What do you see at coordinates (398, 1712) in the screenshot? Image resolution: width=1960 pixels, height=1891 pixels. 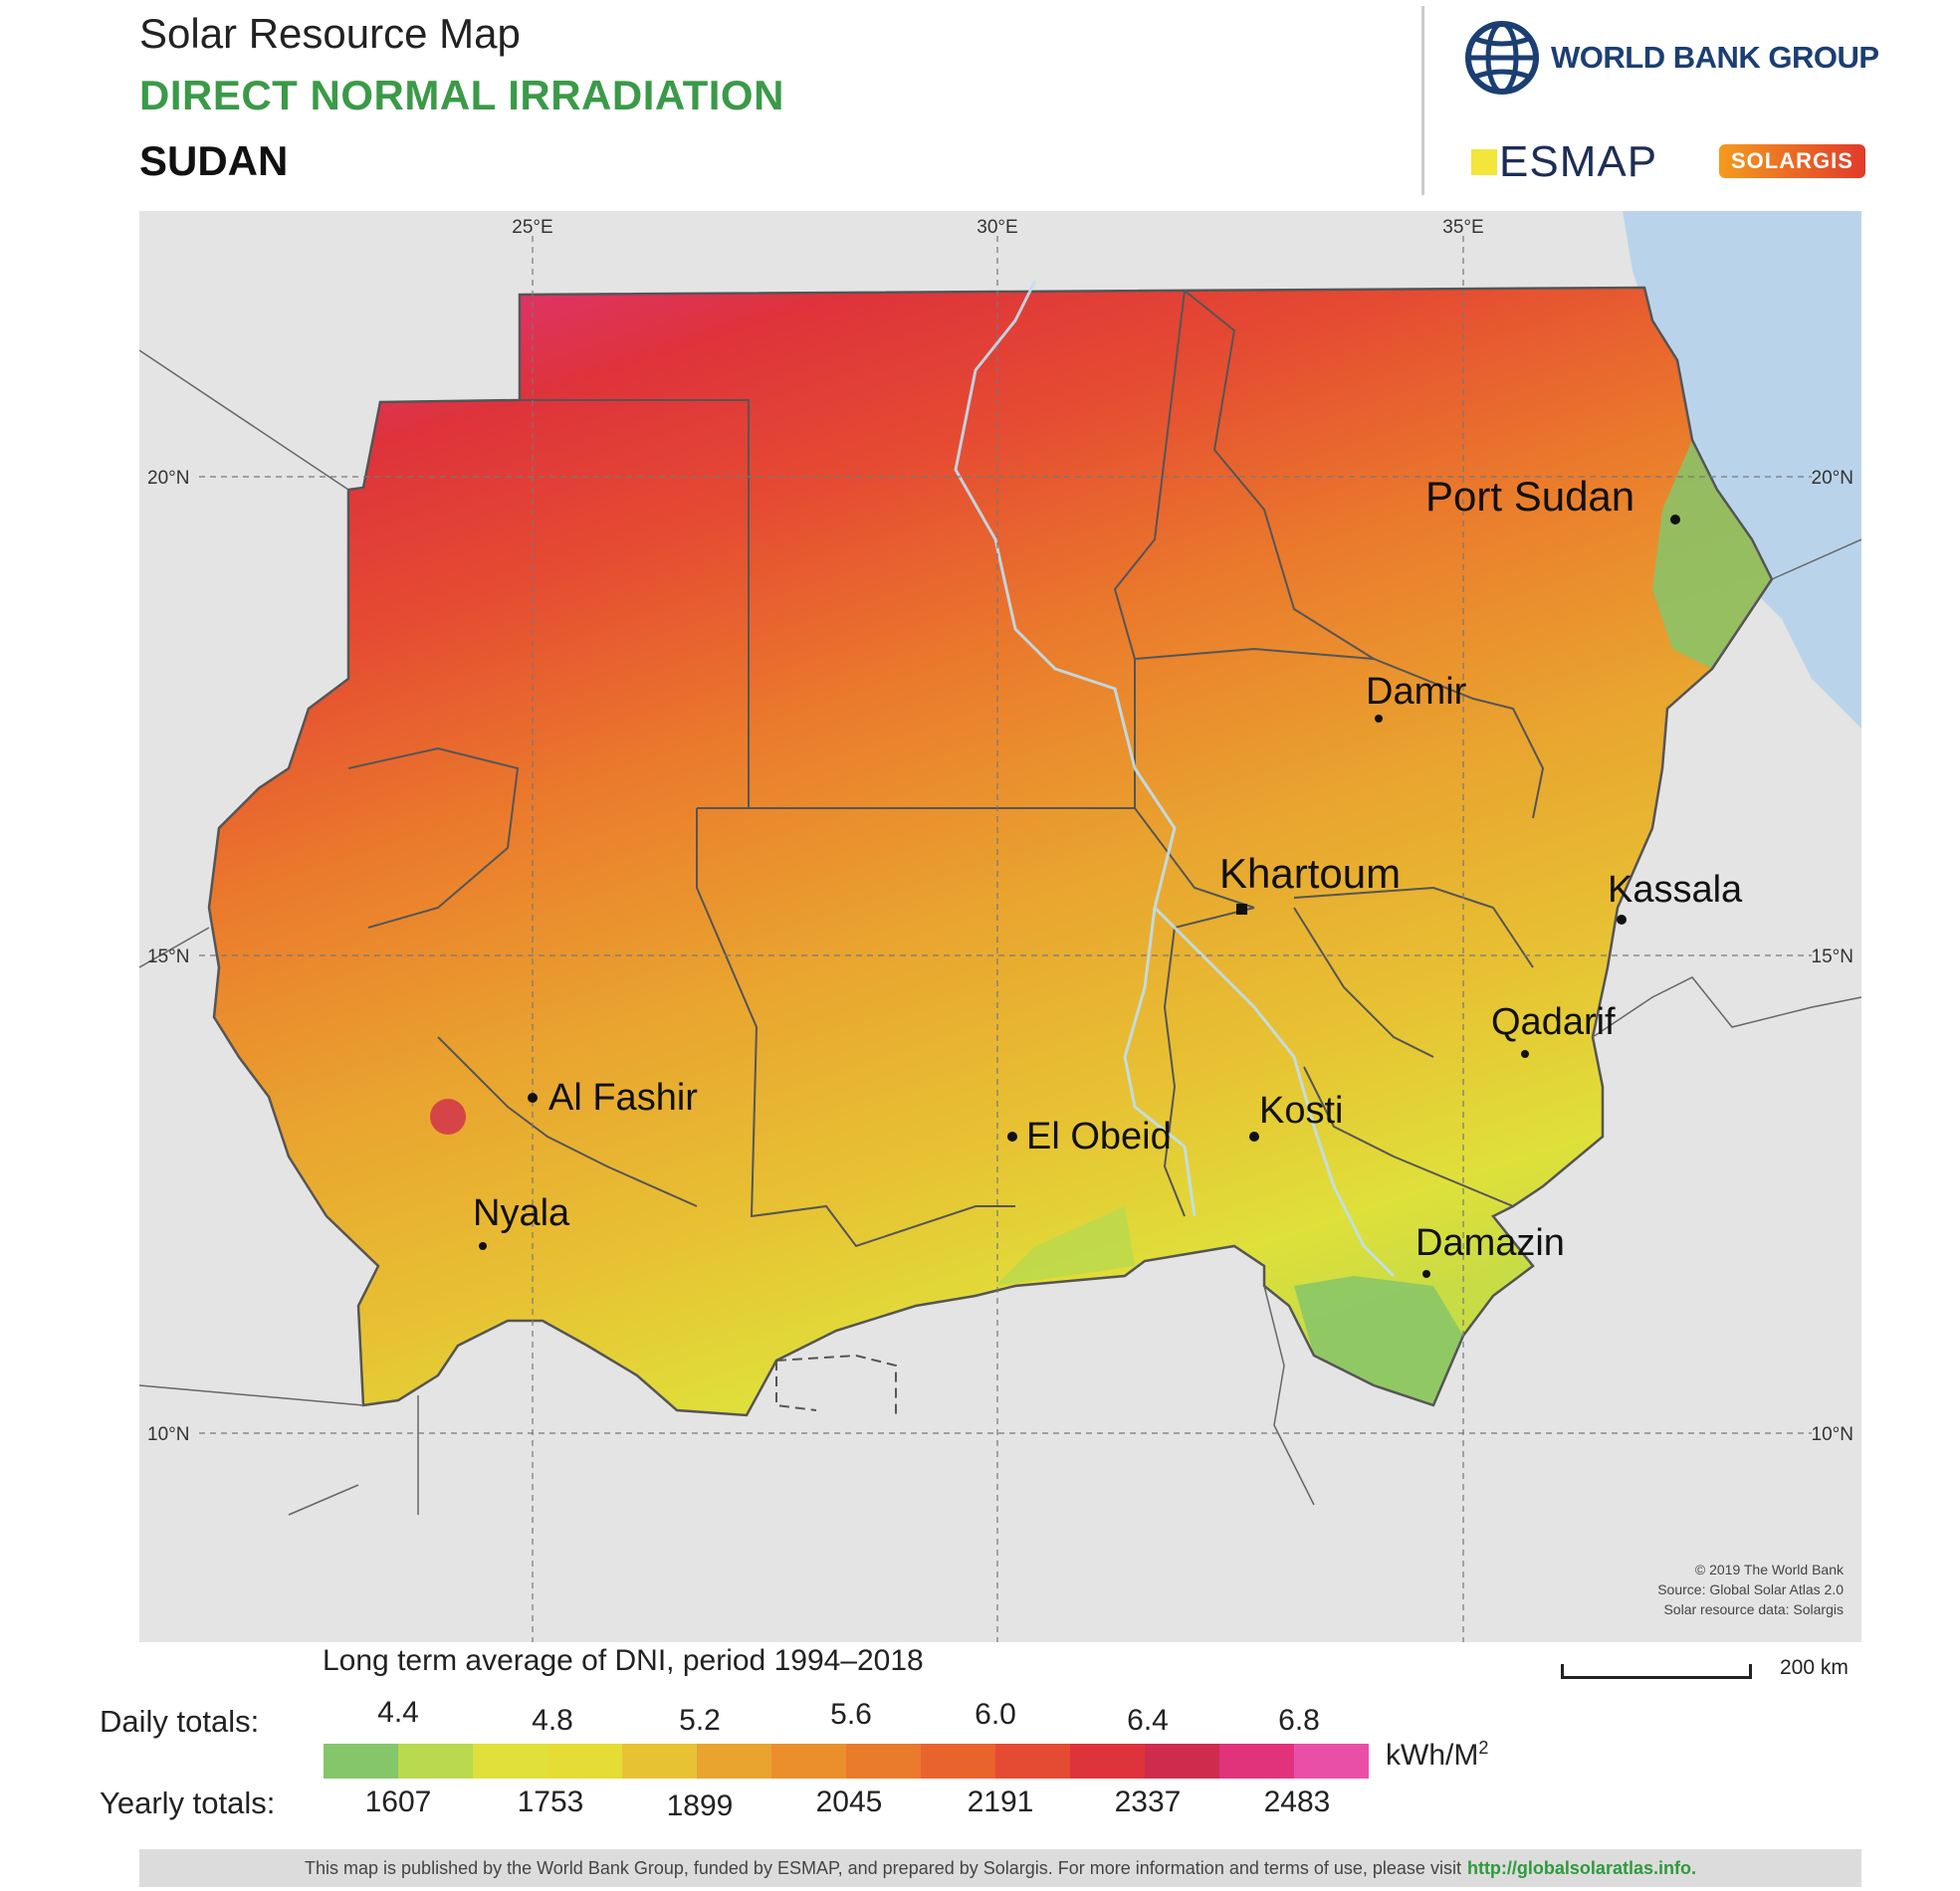 I see `daily-tick-4-4: 4.4` at bounding box center [398, 1712].